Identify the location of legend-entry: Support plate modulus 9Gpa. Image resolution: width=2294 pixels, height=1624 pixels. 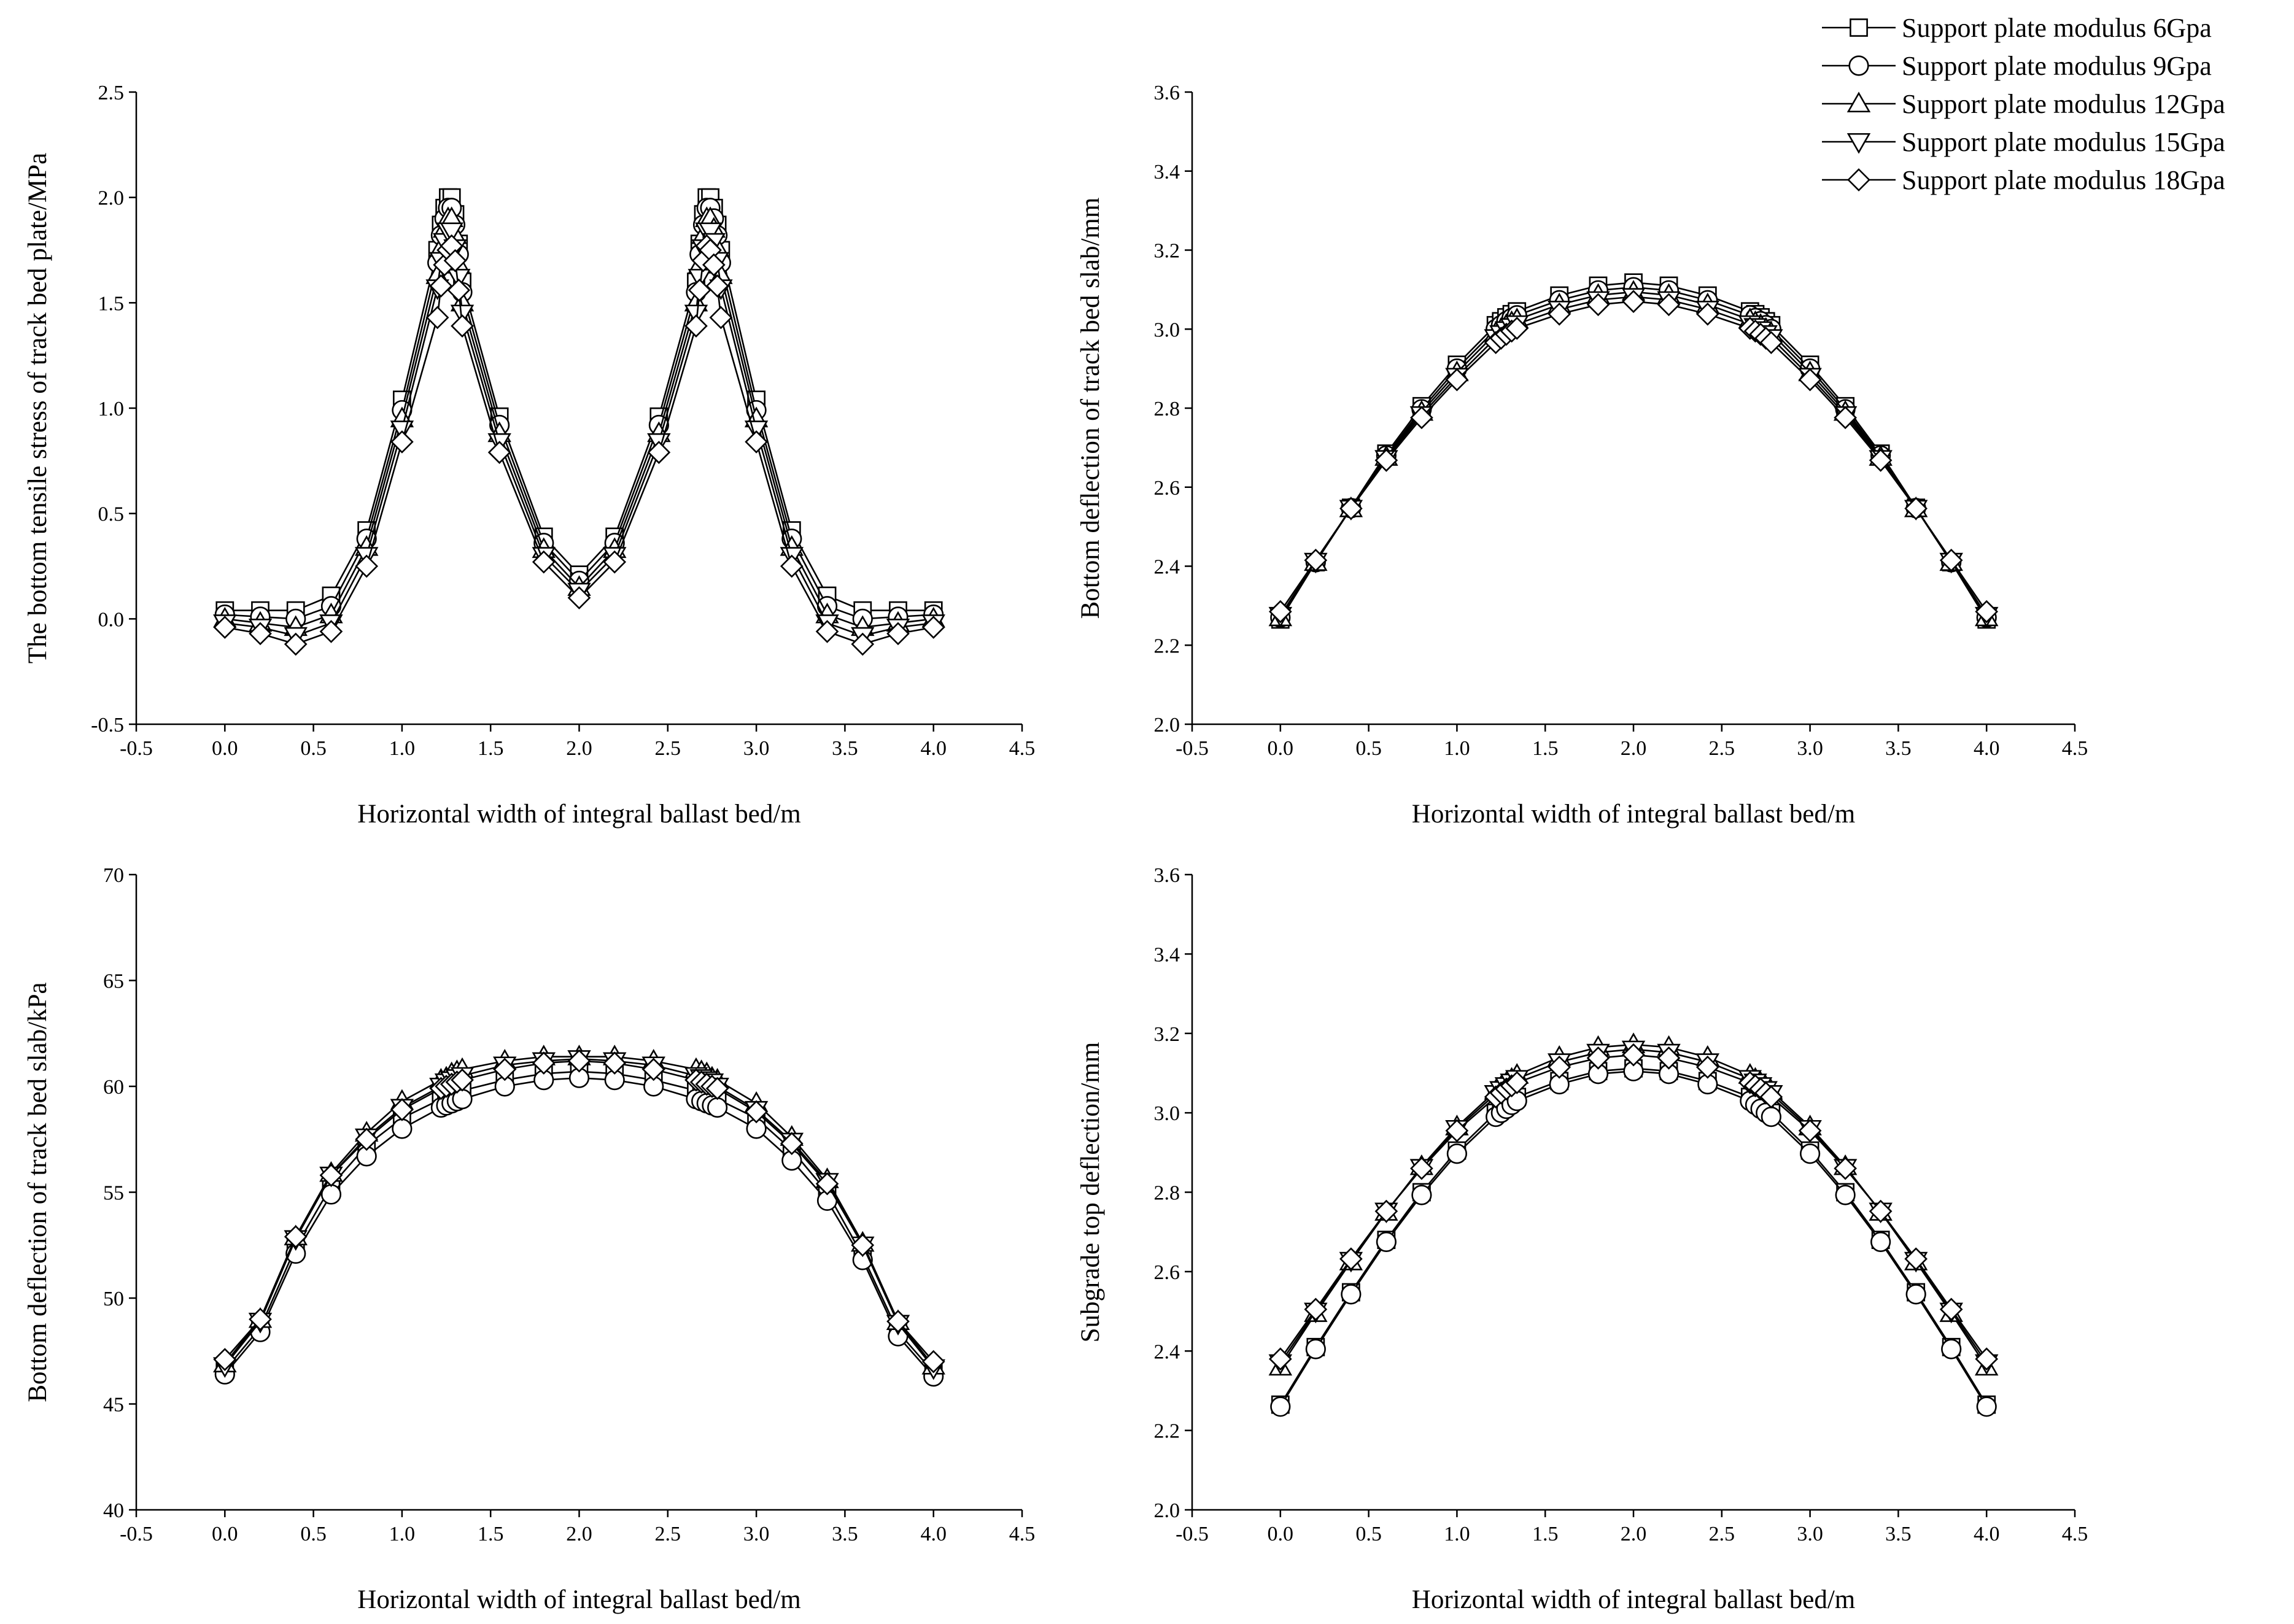
(2017, 66).